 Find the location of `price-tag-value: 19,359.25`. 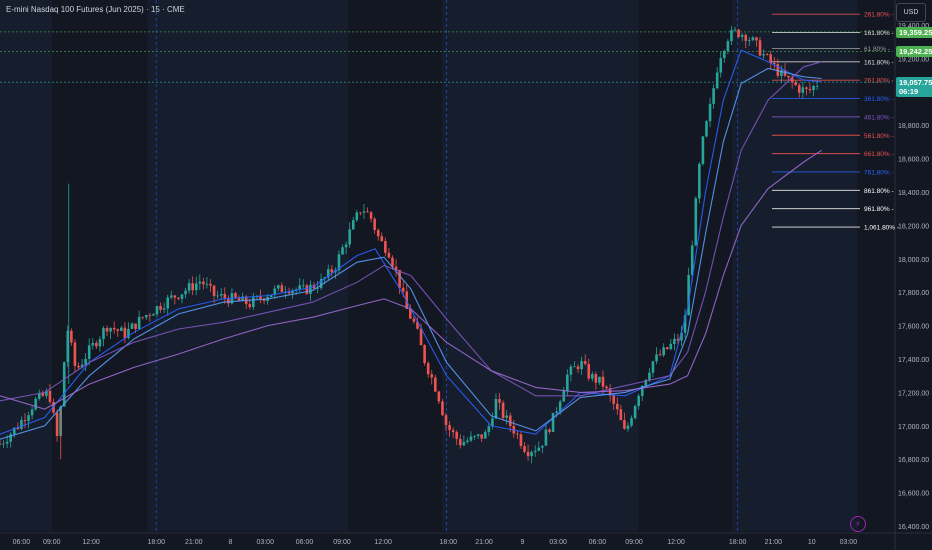

price-tag-value: 19,359.25 is located at coordinates (915, 32).